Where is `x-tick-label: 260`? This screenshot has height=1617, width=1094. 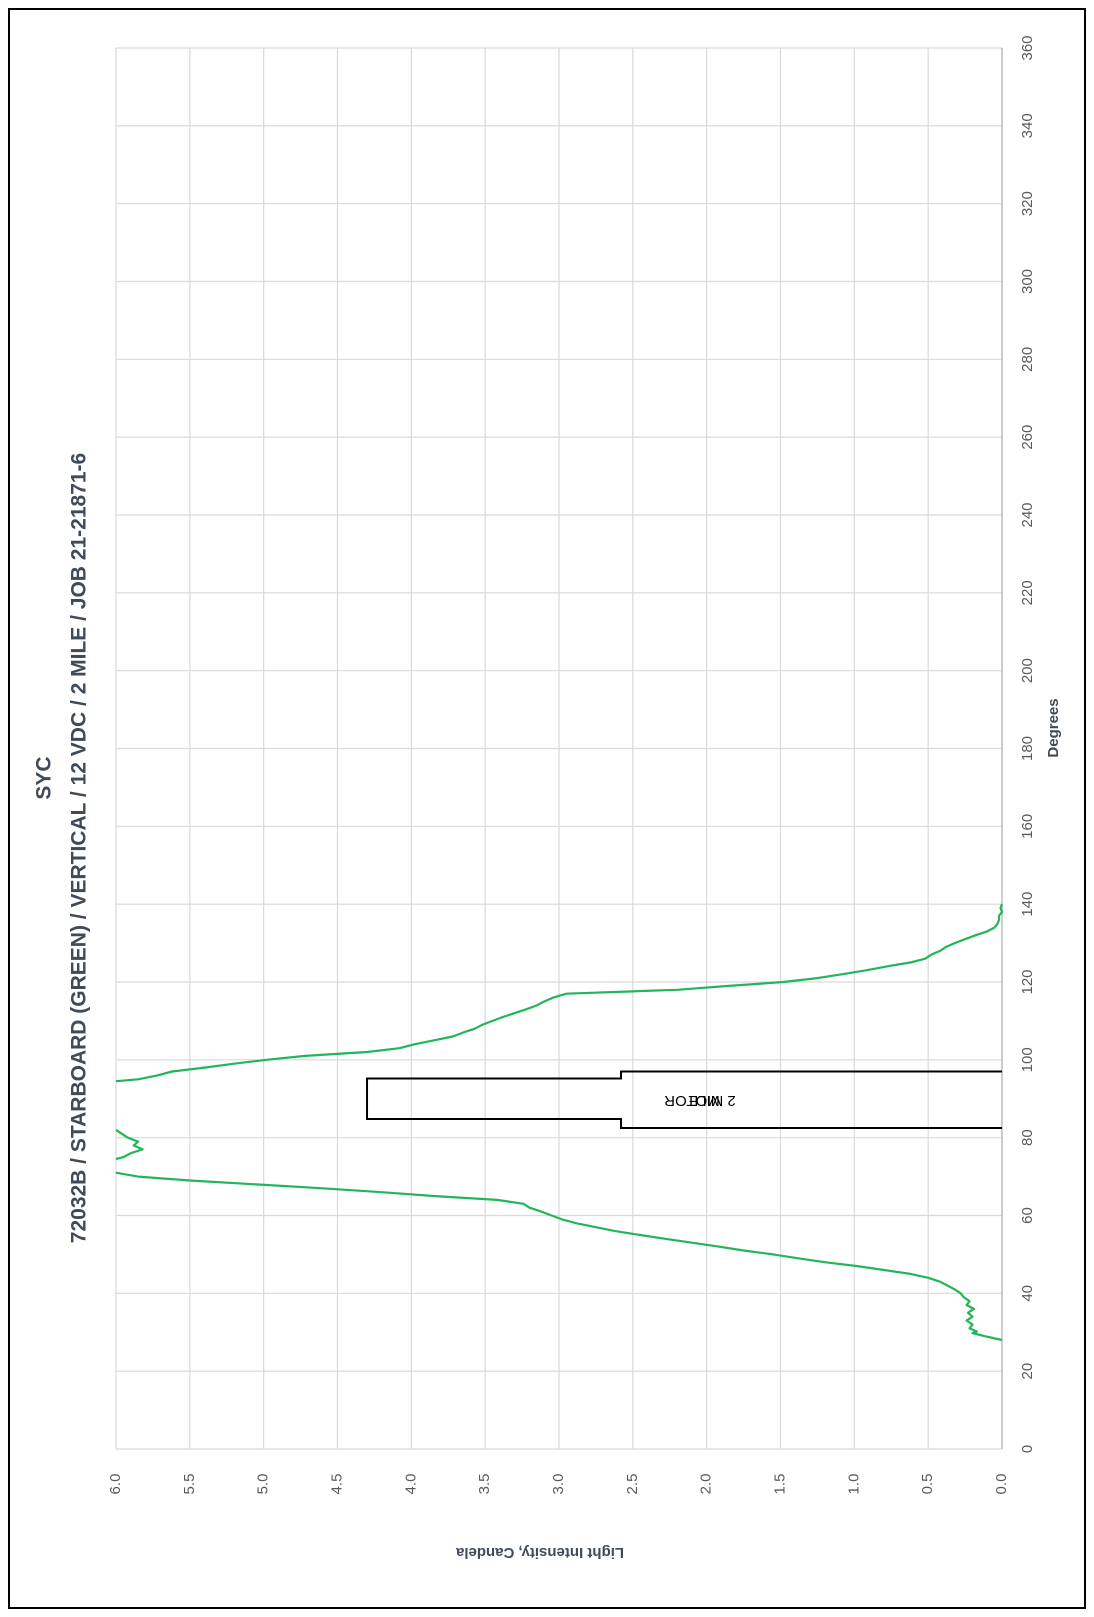
x-tick-label: 260 is located at coordinates (1027, 437).